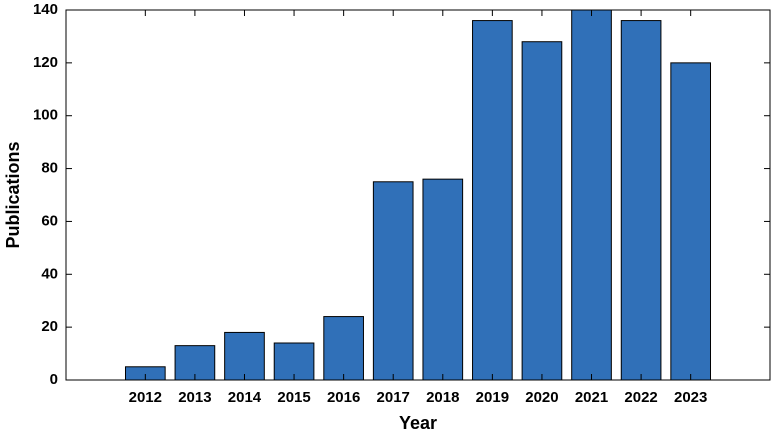 The width and height of the screenshot is (780, 436). What do you see at coordinates (640, 397) in the screenshot?
I see `x-tick-label: 2022` at bounding box center [640, 397].